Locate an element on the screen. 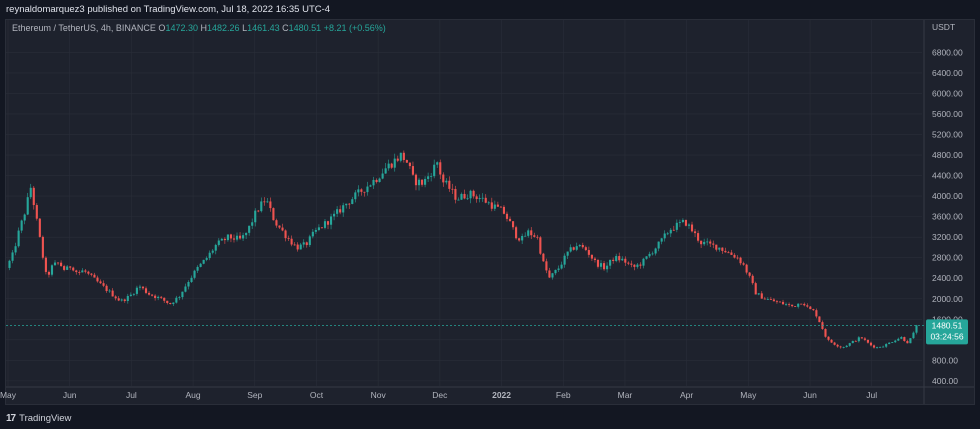 The height and width of the screenshot is (429, 980). currency-label: USDT is located at coordinates (943, 27).